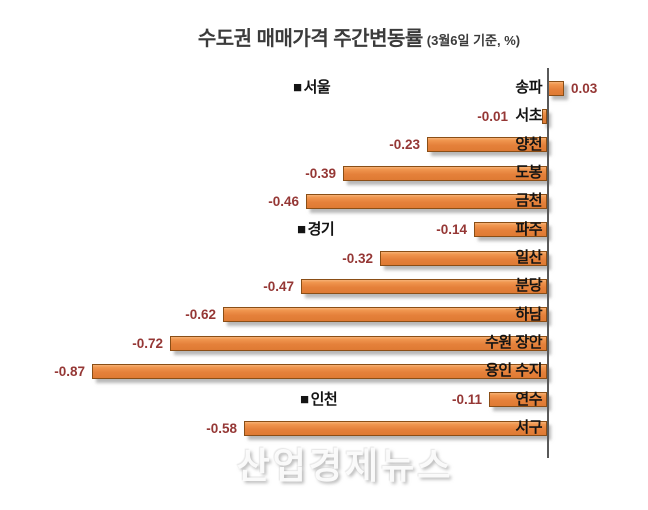  I want to click on value-label: -0.11, so click(466, 399).